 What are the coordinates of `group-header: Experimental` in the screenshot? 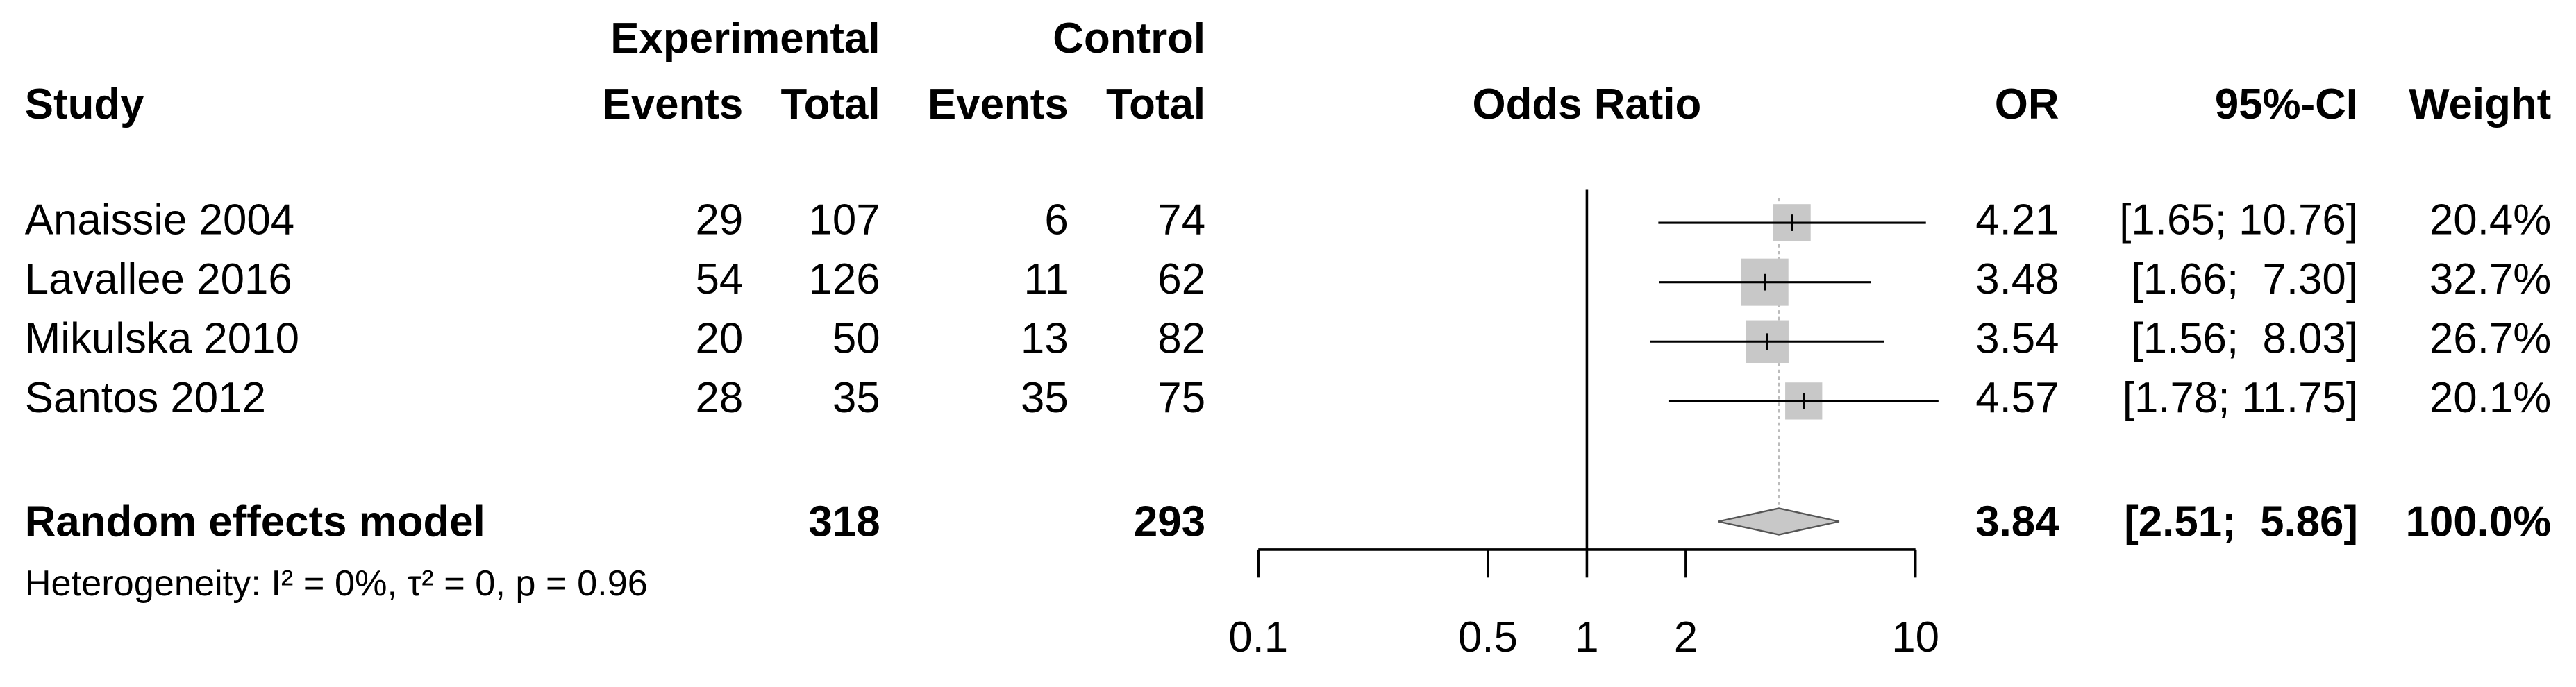 It's located at (745, 38).